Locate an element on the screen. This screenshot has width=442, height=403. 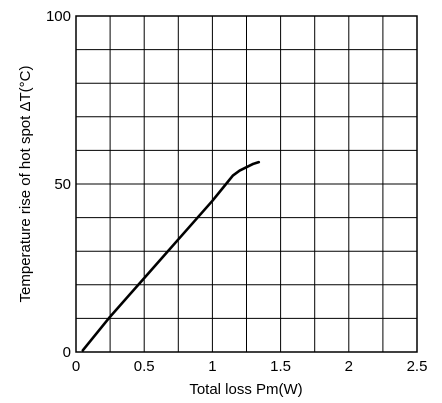
x-tick-label: 1 is located at coordinates (212, 366).